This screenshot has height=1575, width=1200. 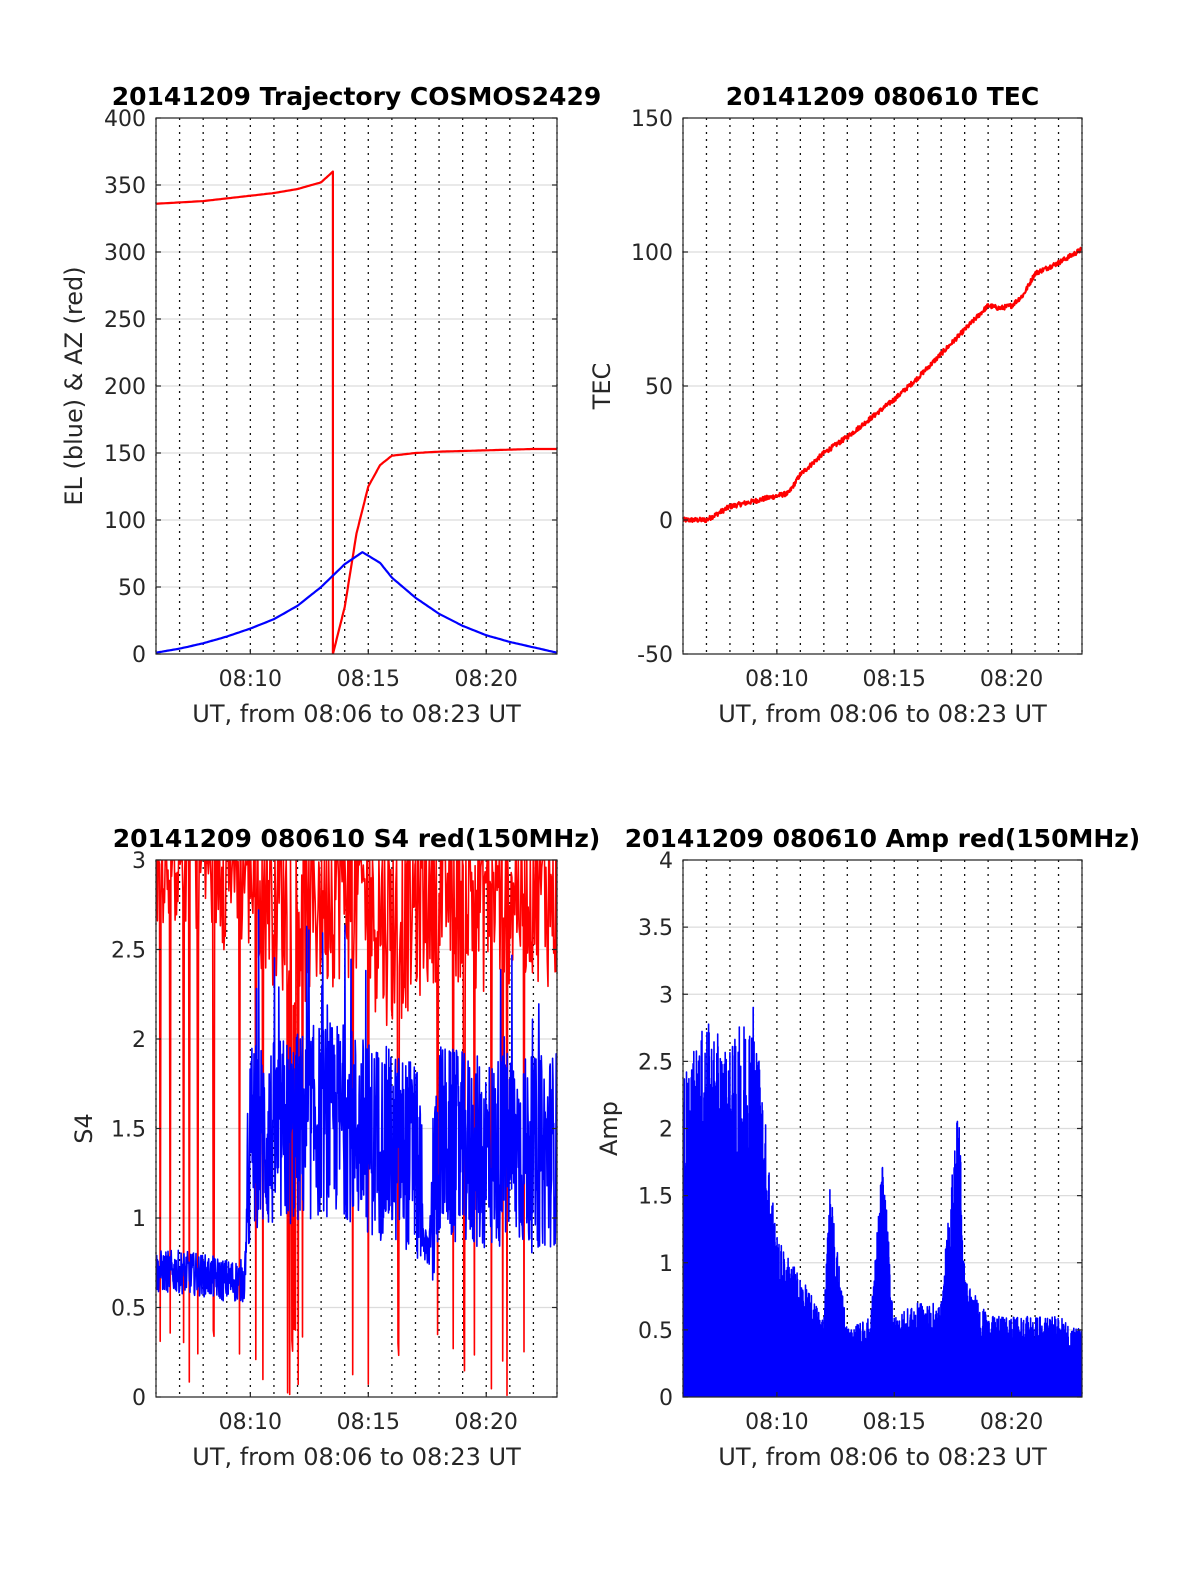 I want to click on y-tick-label: 250, so click(x=125, y=320).